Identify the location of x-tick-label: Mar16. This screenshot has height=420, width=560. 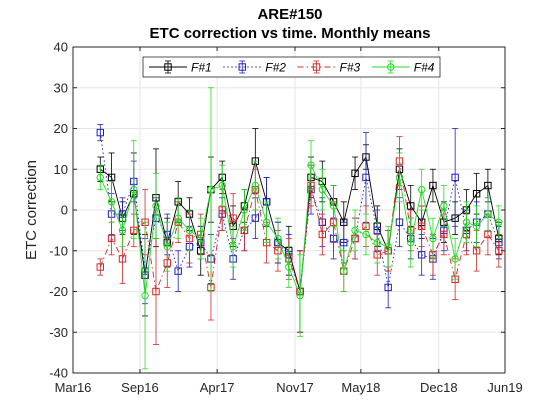
(73, 387).